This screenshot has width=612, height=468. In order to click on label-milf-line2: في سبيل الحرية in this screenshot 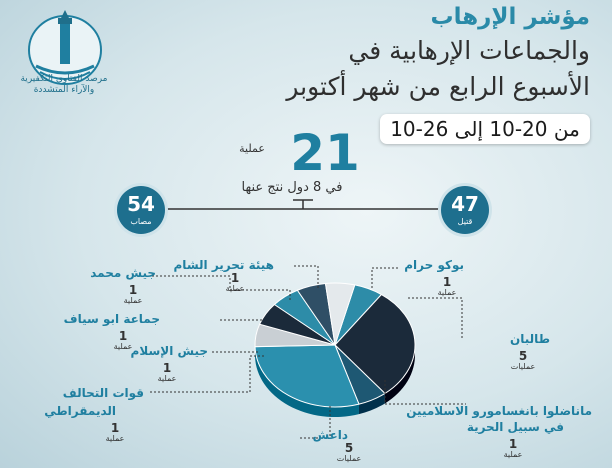, I will do `click(515, 427)`.